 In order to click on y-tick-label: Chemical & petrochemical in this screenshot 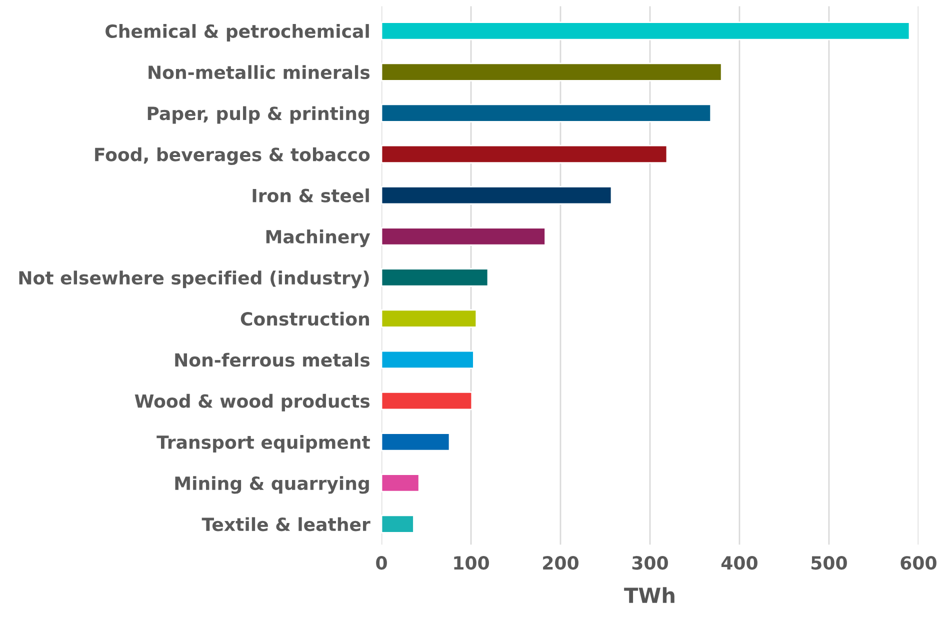, I will do `click(237, 33)`.